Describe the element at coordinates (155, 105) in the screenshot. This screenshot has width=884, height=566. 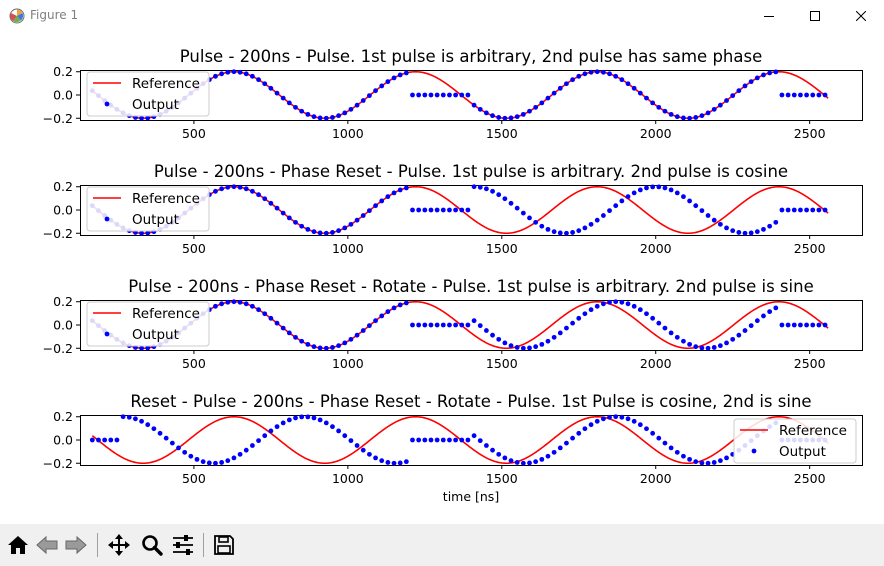
I see `subplot-1-legend-output-label: Output` at that location.